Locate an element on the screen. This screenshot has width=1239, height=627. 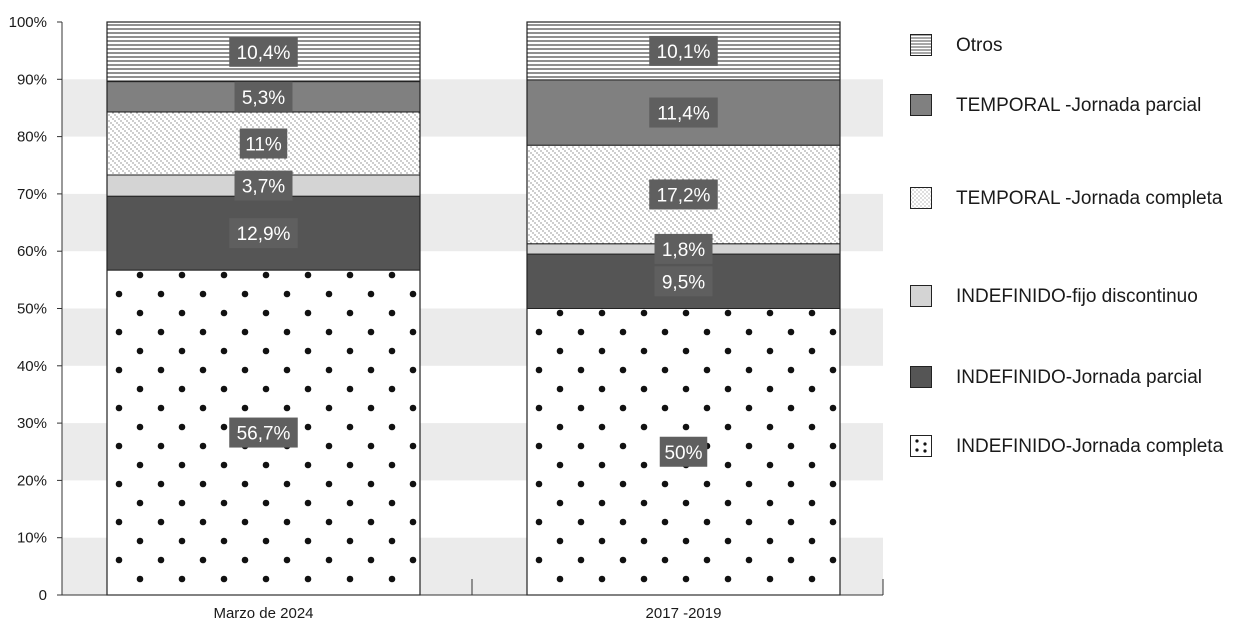
legend-item: INDEFINIDO-fijo discontinuo is located at coordinates (1073, 296).